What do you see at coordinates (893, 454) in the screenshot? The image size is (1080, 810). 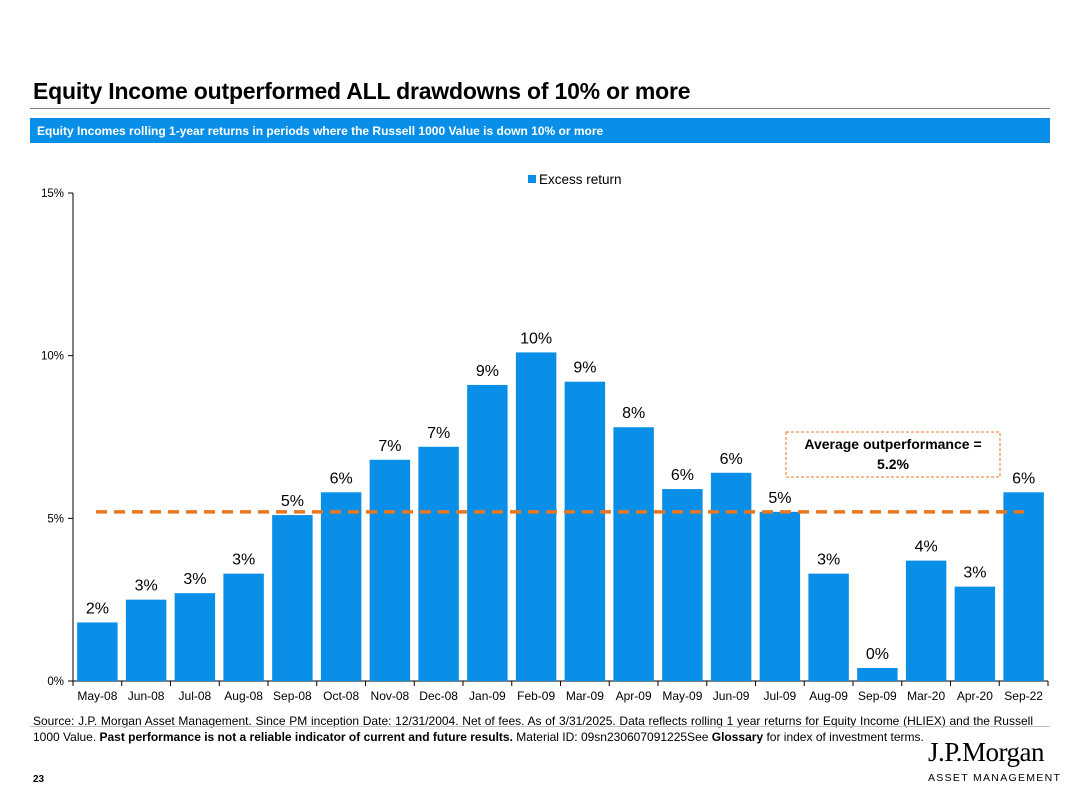 I see `annotation-box` at bounding box center [893, 454].